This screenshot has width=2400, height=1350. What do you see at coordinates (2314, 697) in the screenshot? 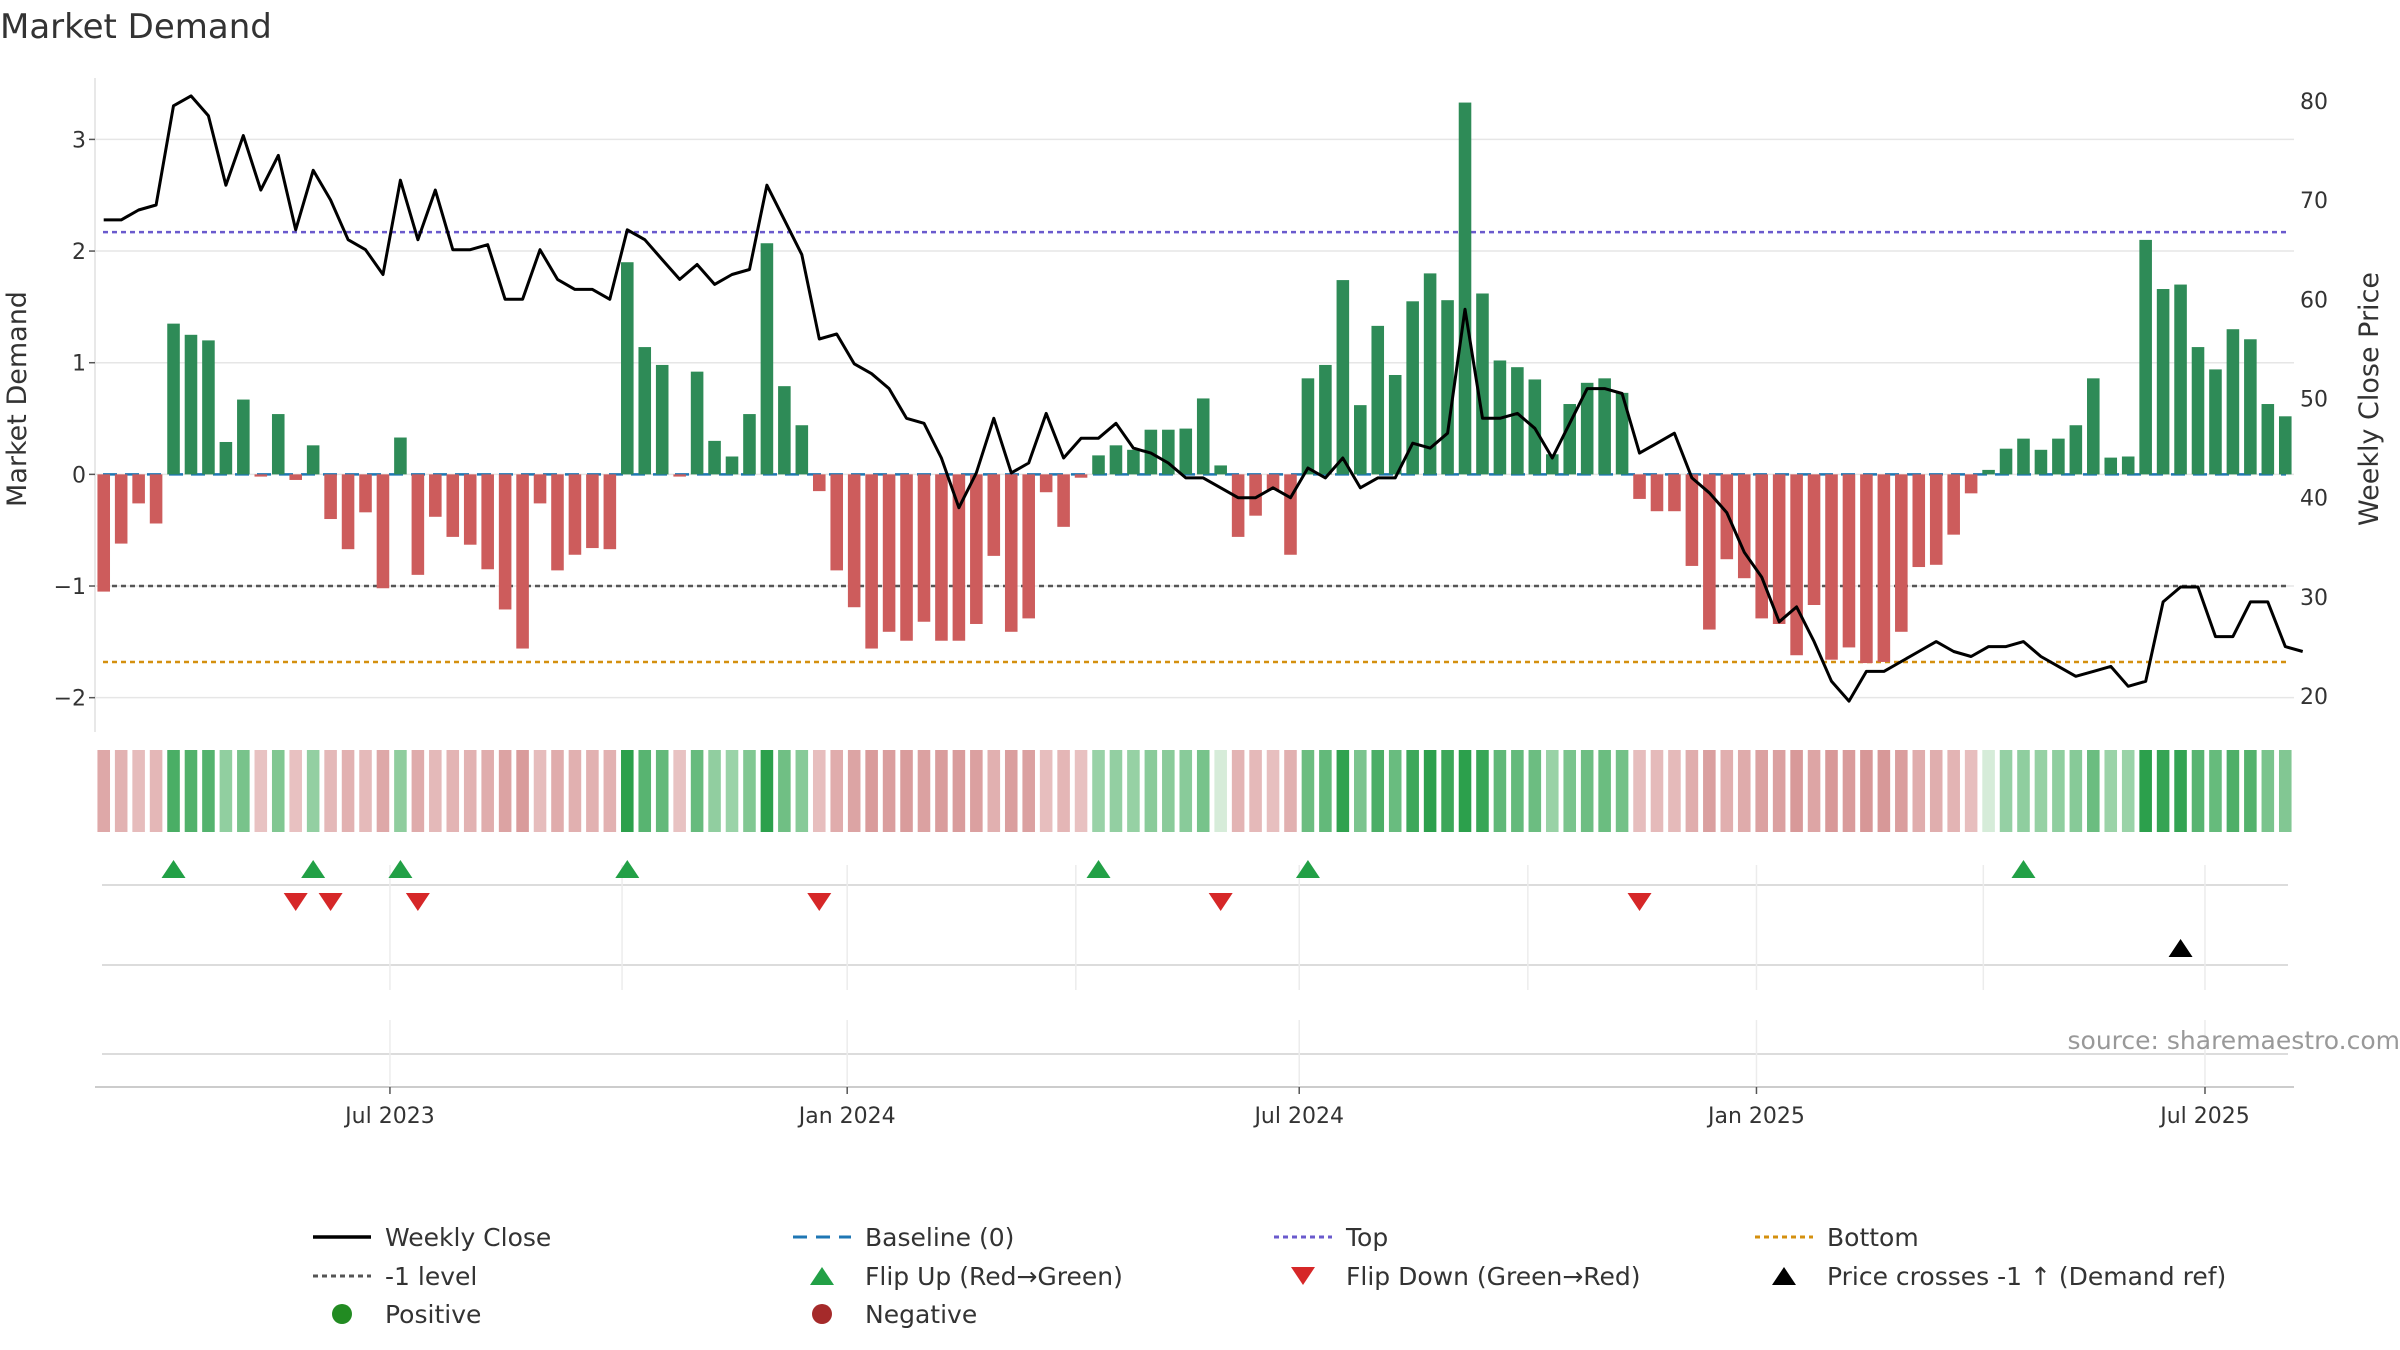
I see `y2-tick-label: 20` at bounding box center [2314, 697].